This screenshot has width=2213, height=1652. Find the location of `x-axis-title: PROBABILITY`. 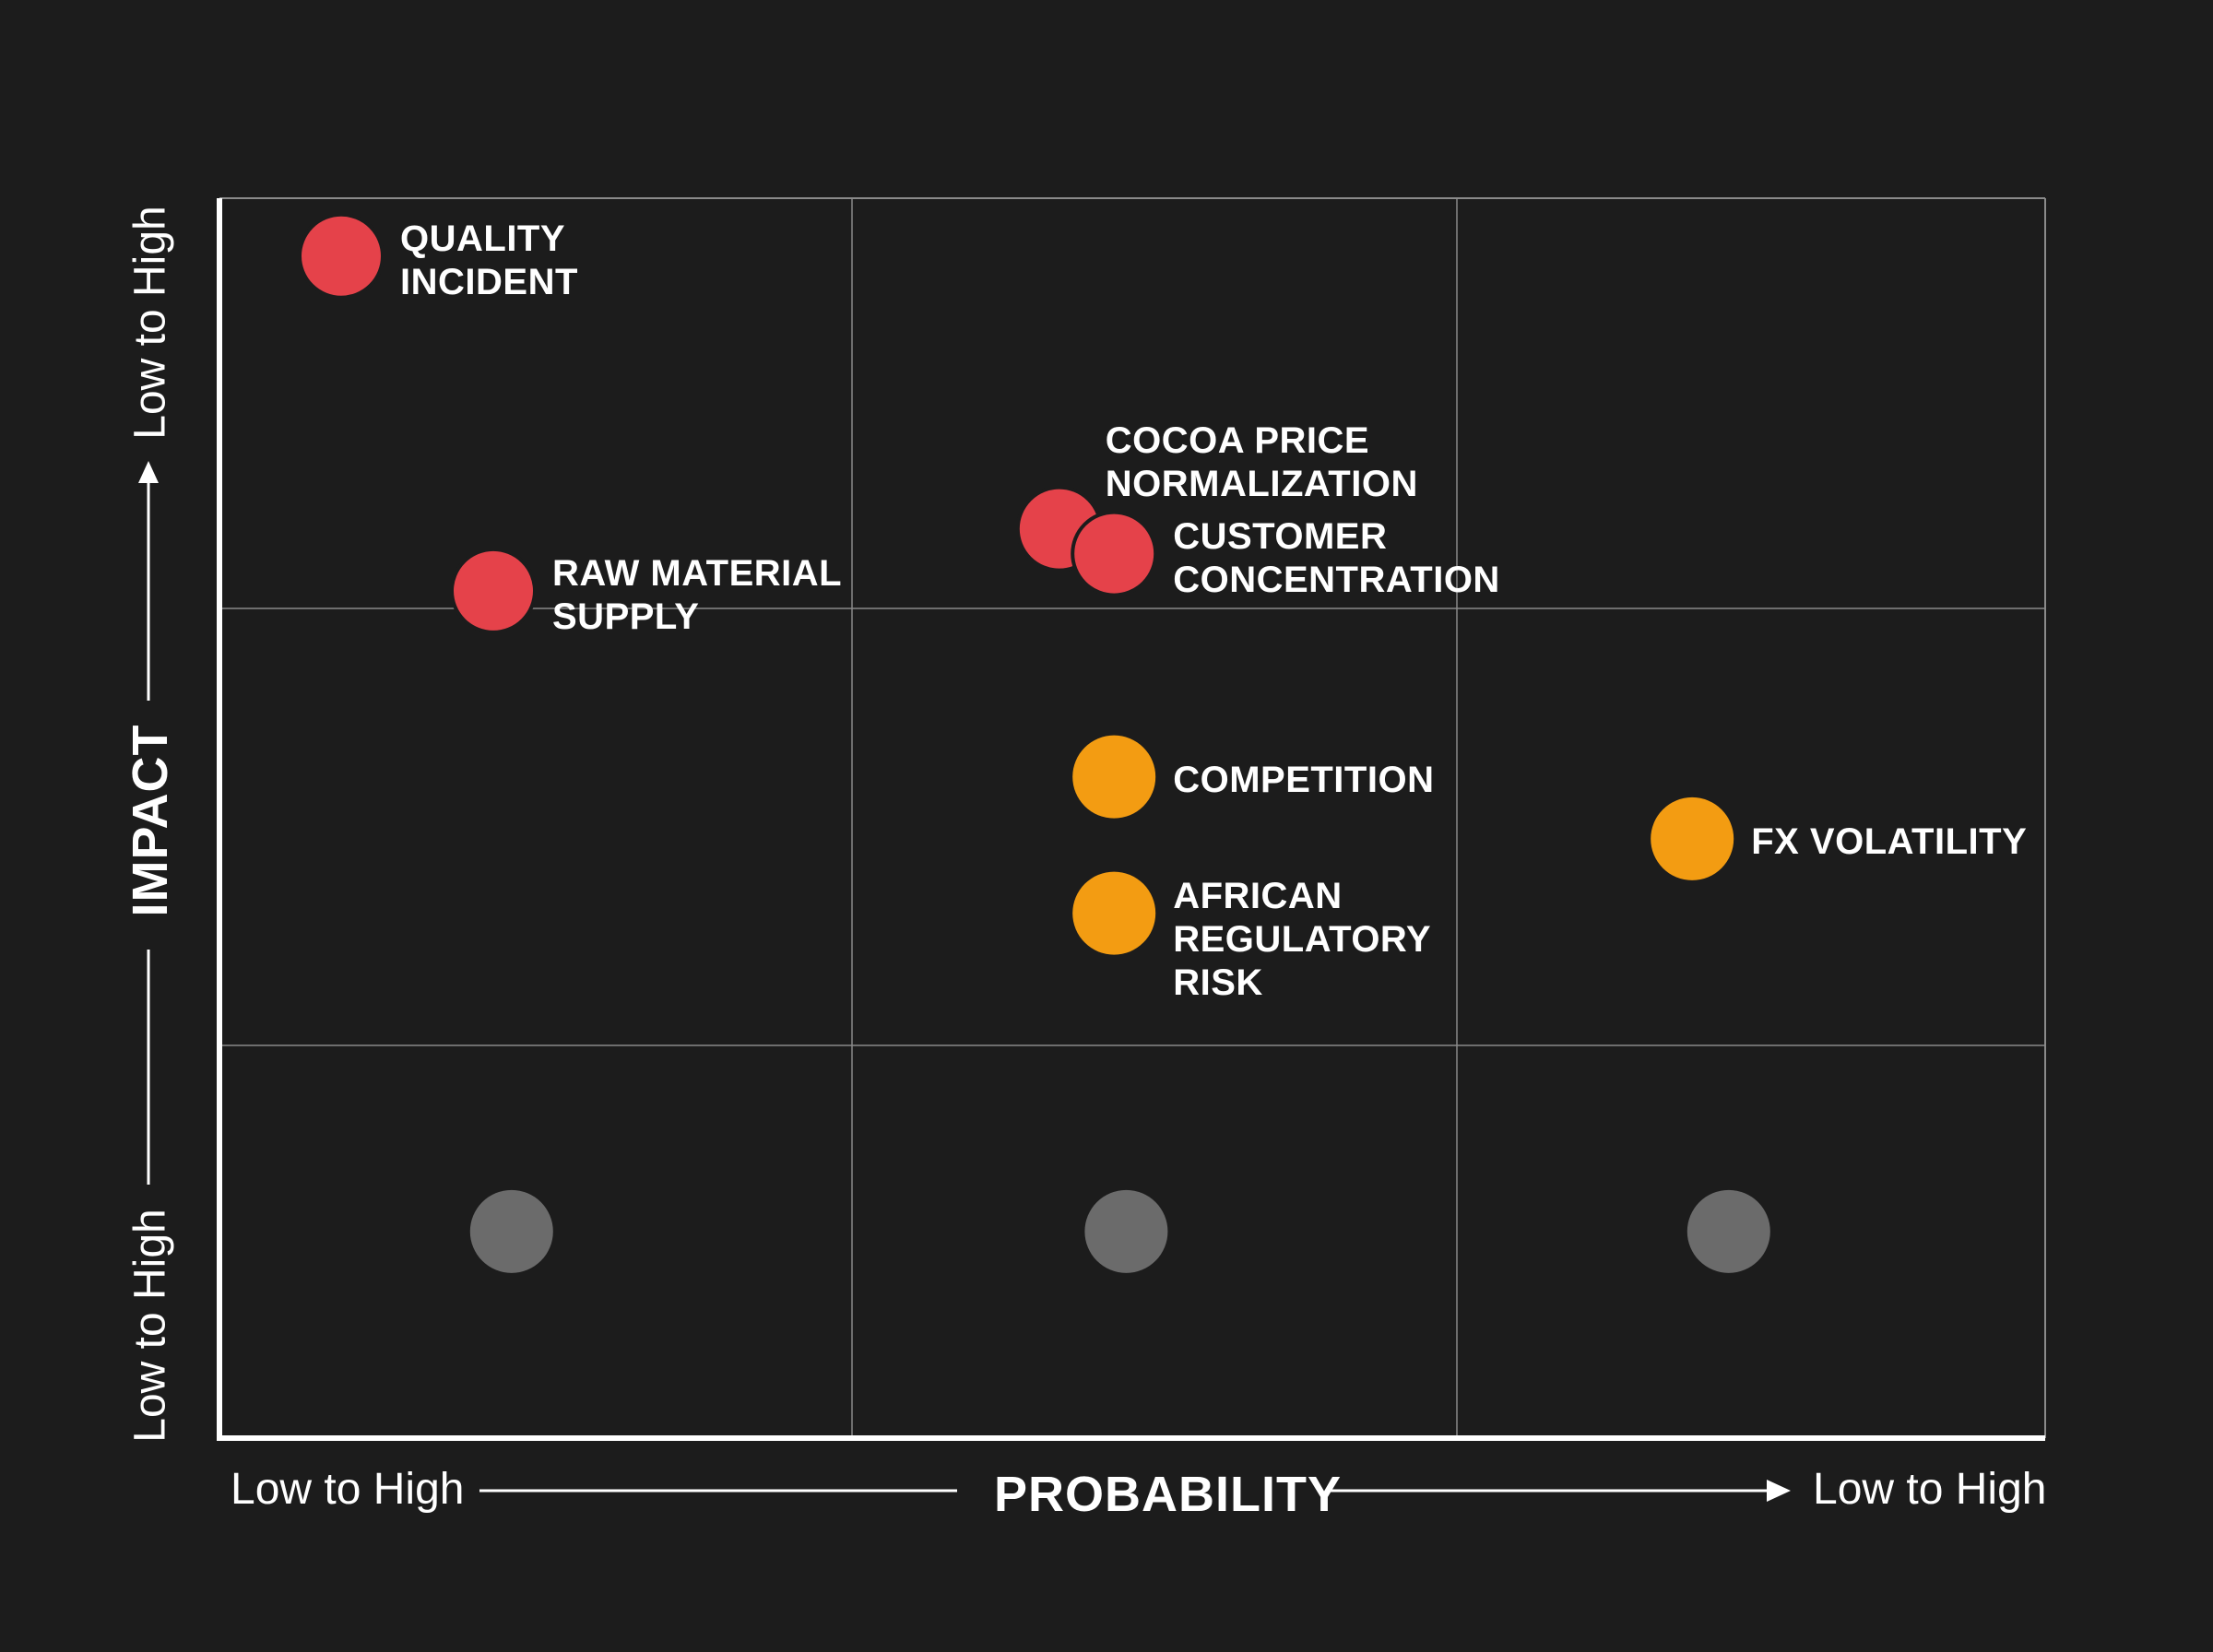

x-axis-title: PROBABILITY is located at coordinates (1168, 1494).